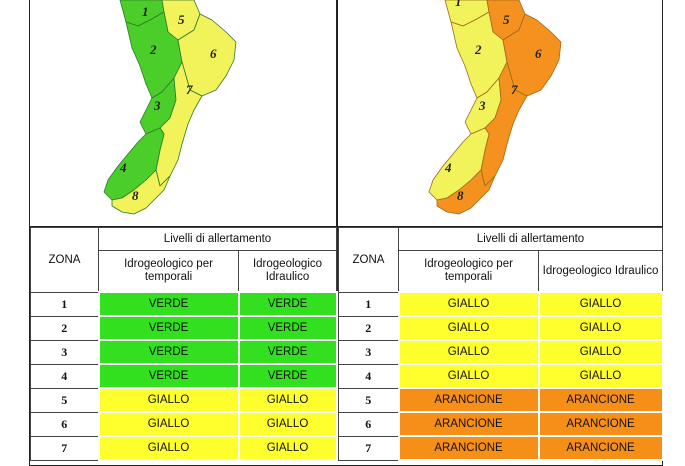 This screenshot has height=466, width=685. What do you see at coordinates (346, 227) in the screenshot?
I see `map-table-divider` at bounding box center [346, 227].